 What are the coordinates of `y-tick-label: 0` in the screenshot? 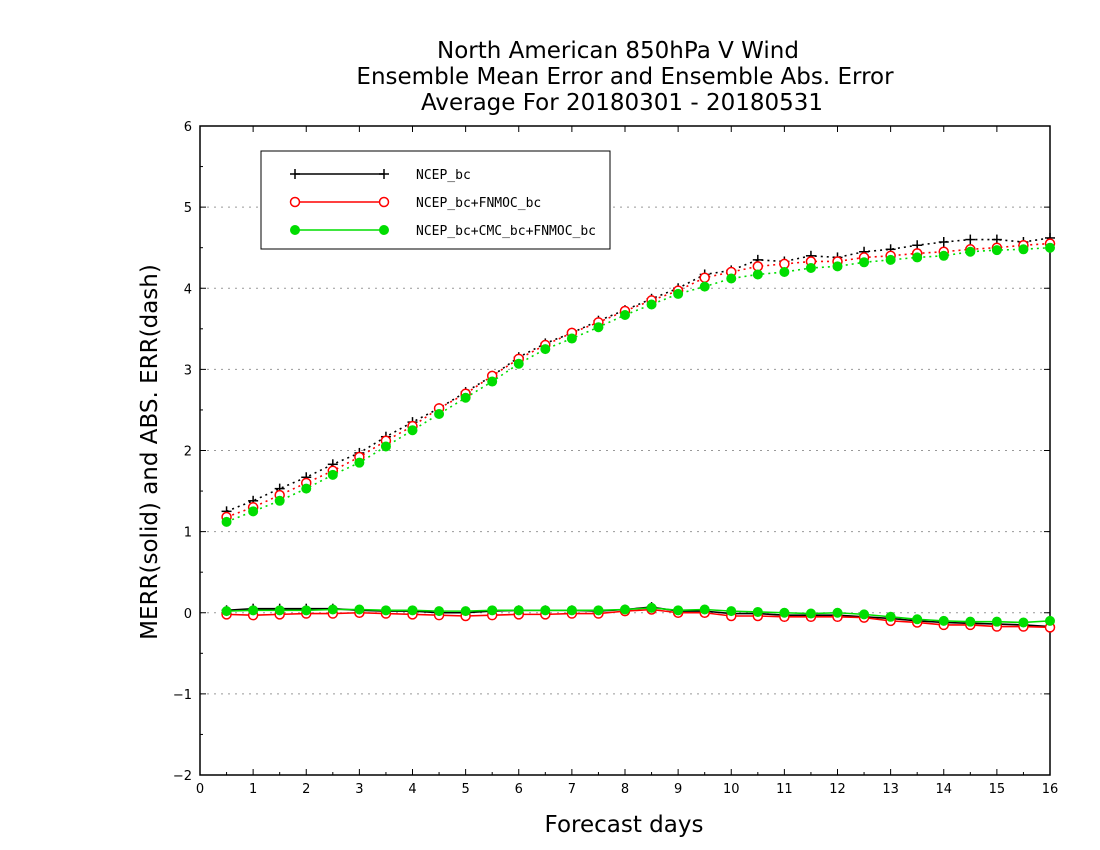 It's located at (188, 614).